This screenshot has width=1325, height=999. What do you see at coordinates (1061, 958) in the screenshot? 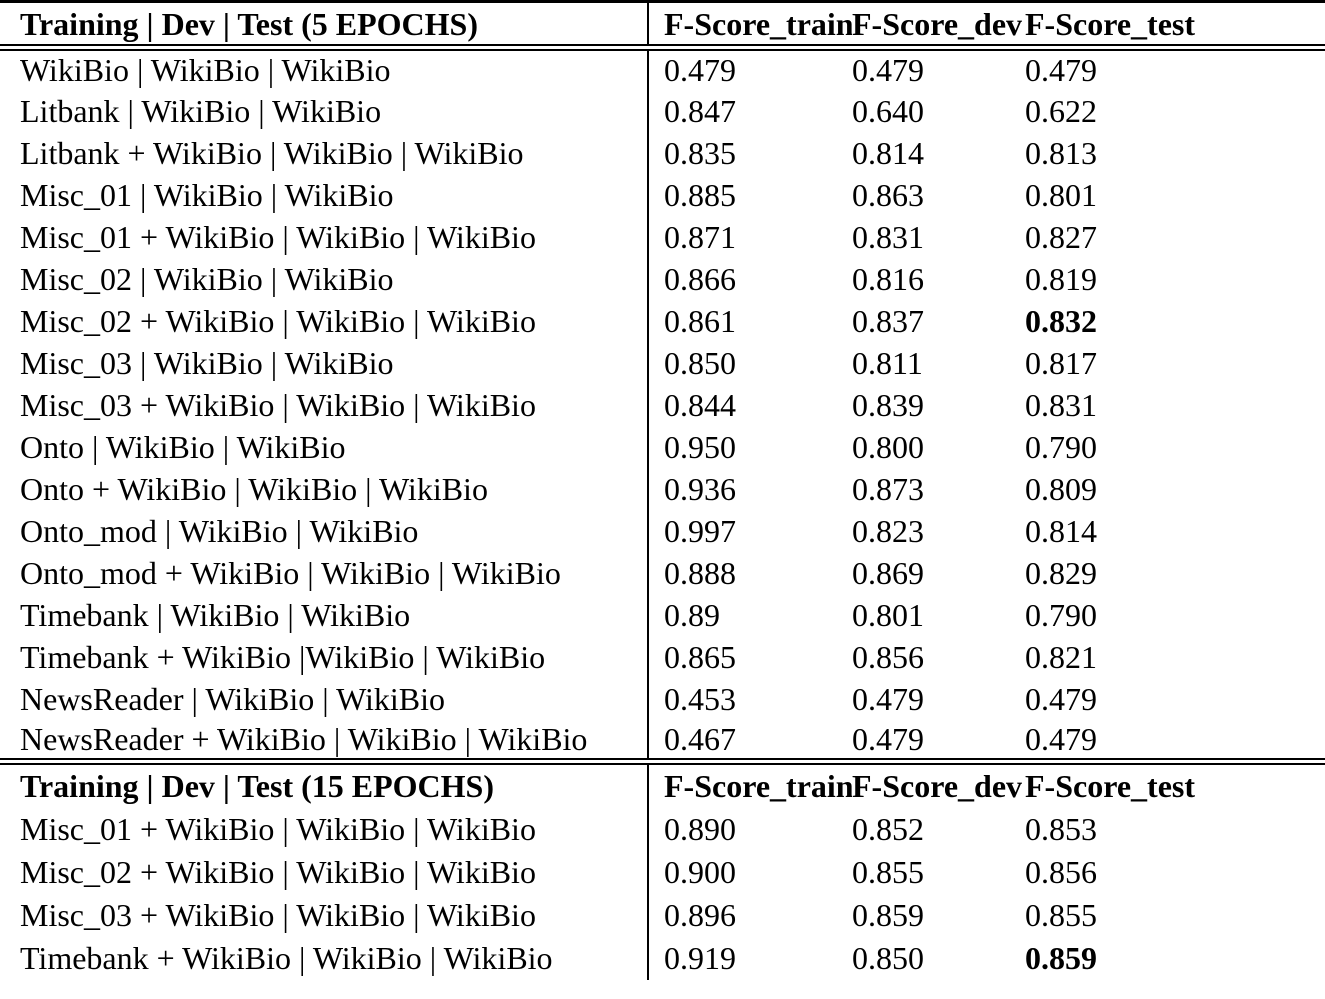
I see `fscore-test-cell: 0.859` at bounding box center [1061, 958].